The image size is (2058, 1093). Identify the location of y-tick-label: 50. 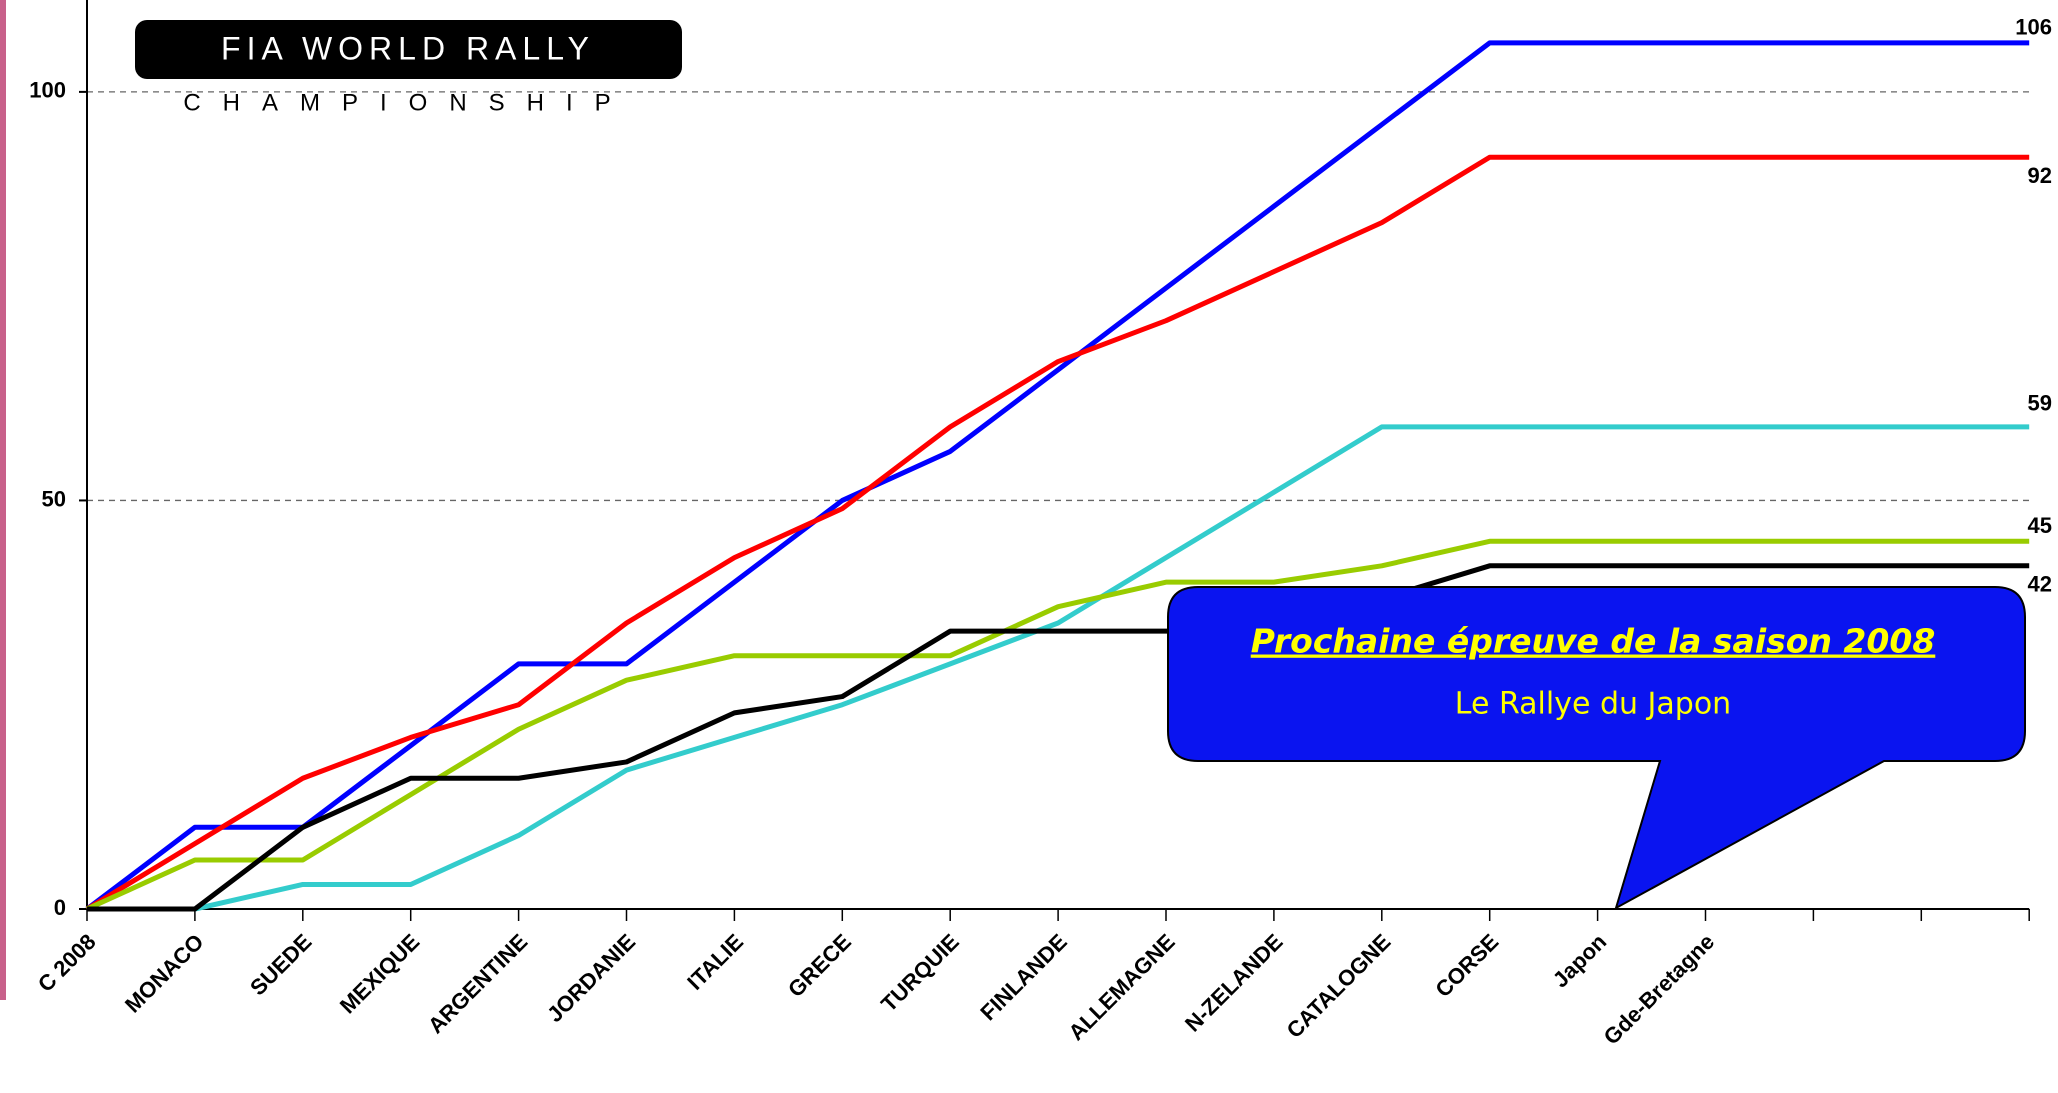
(54, 498).